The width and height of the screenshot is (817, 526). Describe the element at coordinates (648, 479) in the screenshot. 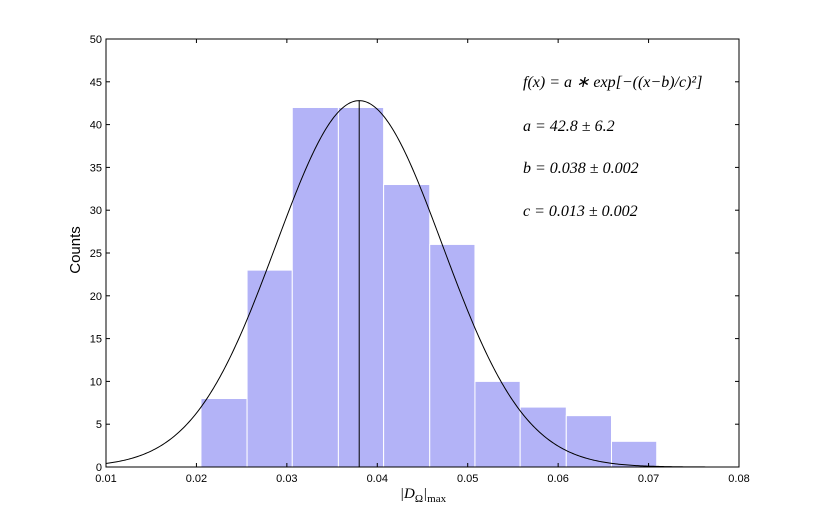

I see `x-tick-label: 0.07` at that location.